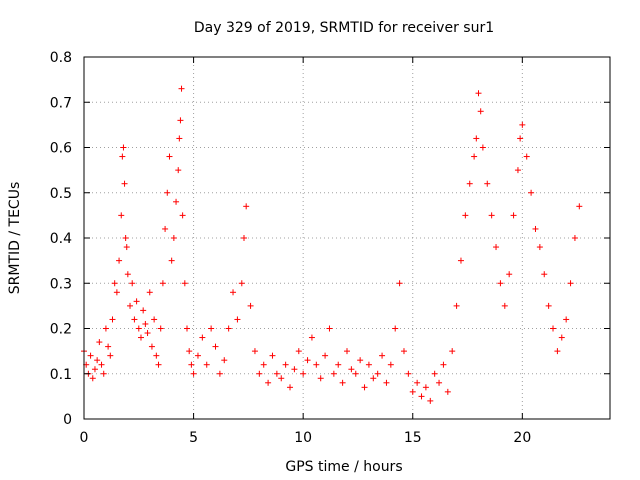 The width and height of the screenshot is (640, 480). What do you see at coordinates (61, 239) in the screenshot?
I see `y-tick-label: 0.4` at bounding box center [61, 239].